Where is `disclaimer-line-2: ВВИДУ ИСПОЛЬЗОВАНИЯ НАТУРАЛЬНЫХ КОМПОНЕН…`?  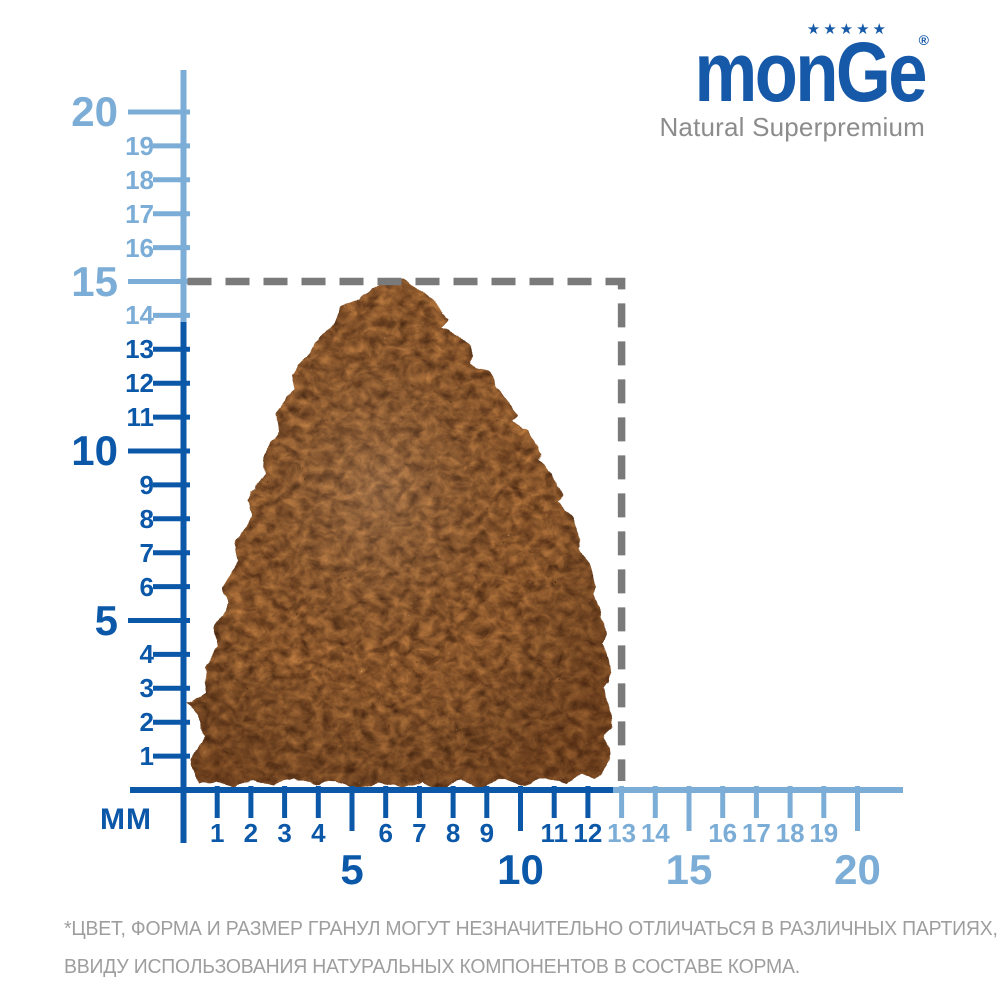
disclaimer-line-2: ВВИДУ ИСПОЛЬЗОВАНИЯ НАТУРАЛЬНЫХ КОМПОНЕН… is located at coordinates (432, 967).